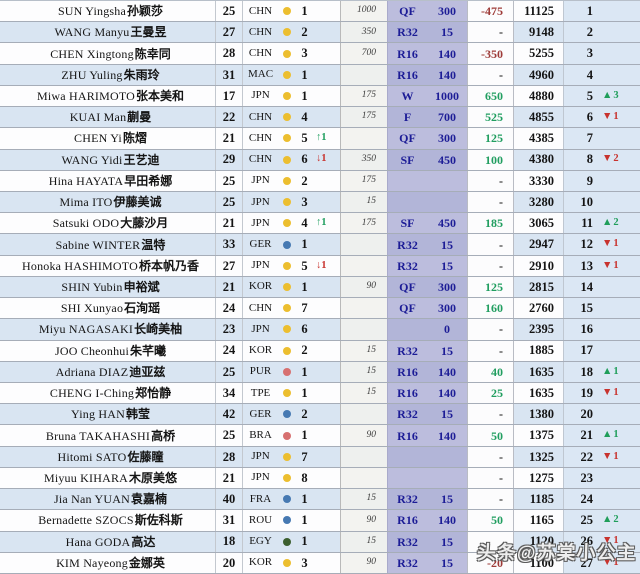 This screenshot has height=574, width=640. Describe the element at coordinates (86, 180) in the screenshot. I see `player-name-latin: Hina HAYATA` at that location.